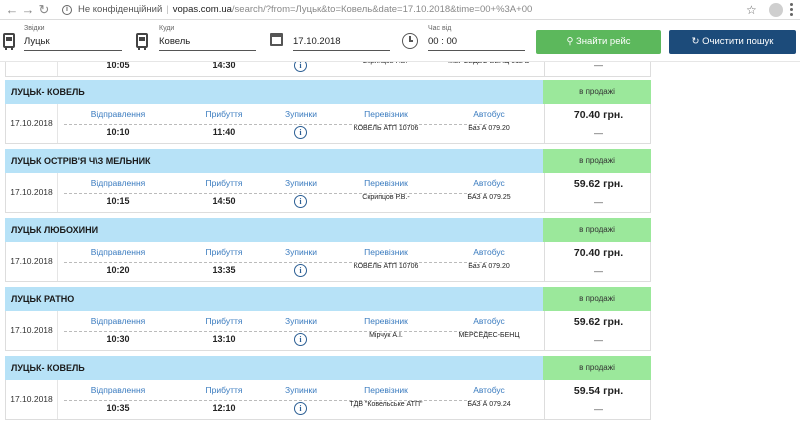 The width and height of the screenshot is (800, 421). Describe the element at coordinates (274, 161) in the screenshot. I see `route-name: ЛУЦЬК ОСТРІВ'Я Ч\З МЕЛЬНИК` at that location.